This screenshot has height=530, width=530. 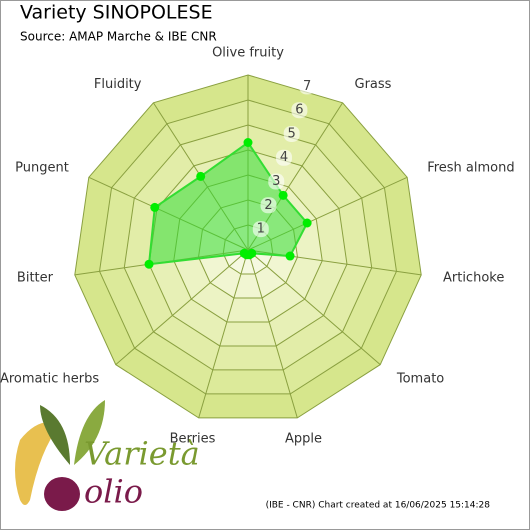 I want to click on logo: Varietà olio, so click(x=107, y=455).